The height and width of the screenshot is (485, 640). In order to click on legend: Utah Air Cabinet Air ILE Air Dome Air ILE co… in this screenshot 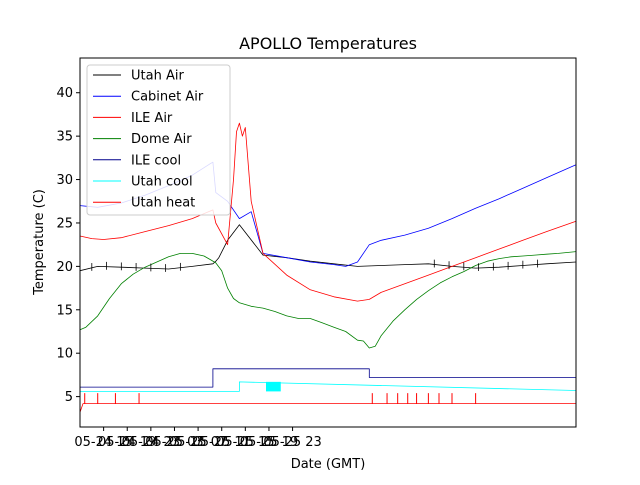, I will do `click(158, 140)`.